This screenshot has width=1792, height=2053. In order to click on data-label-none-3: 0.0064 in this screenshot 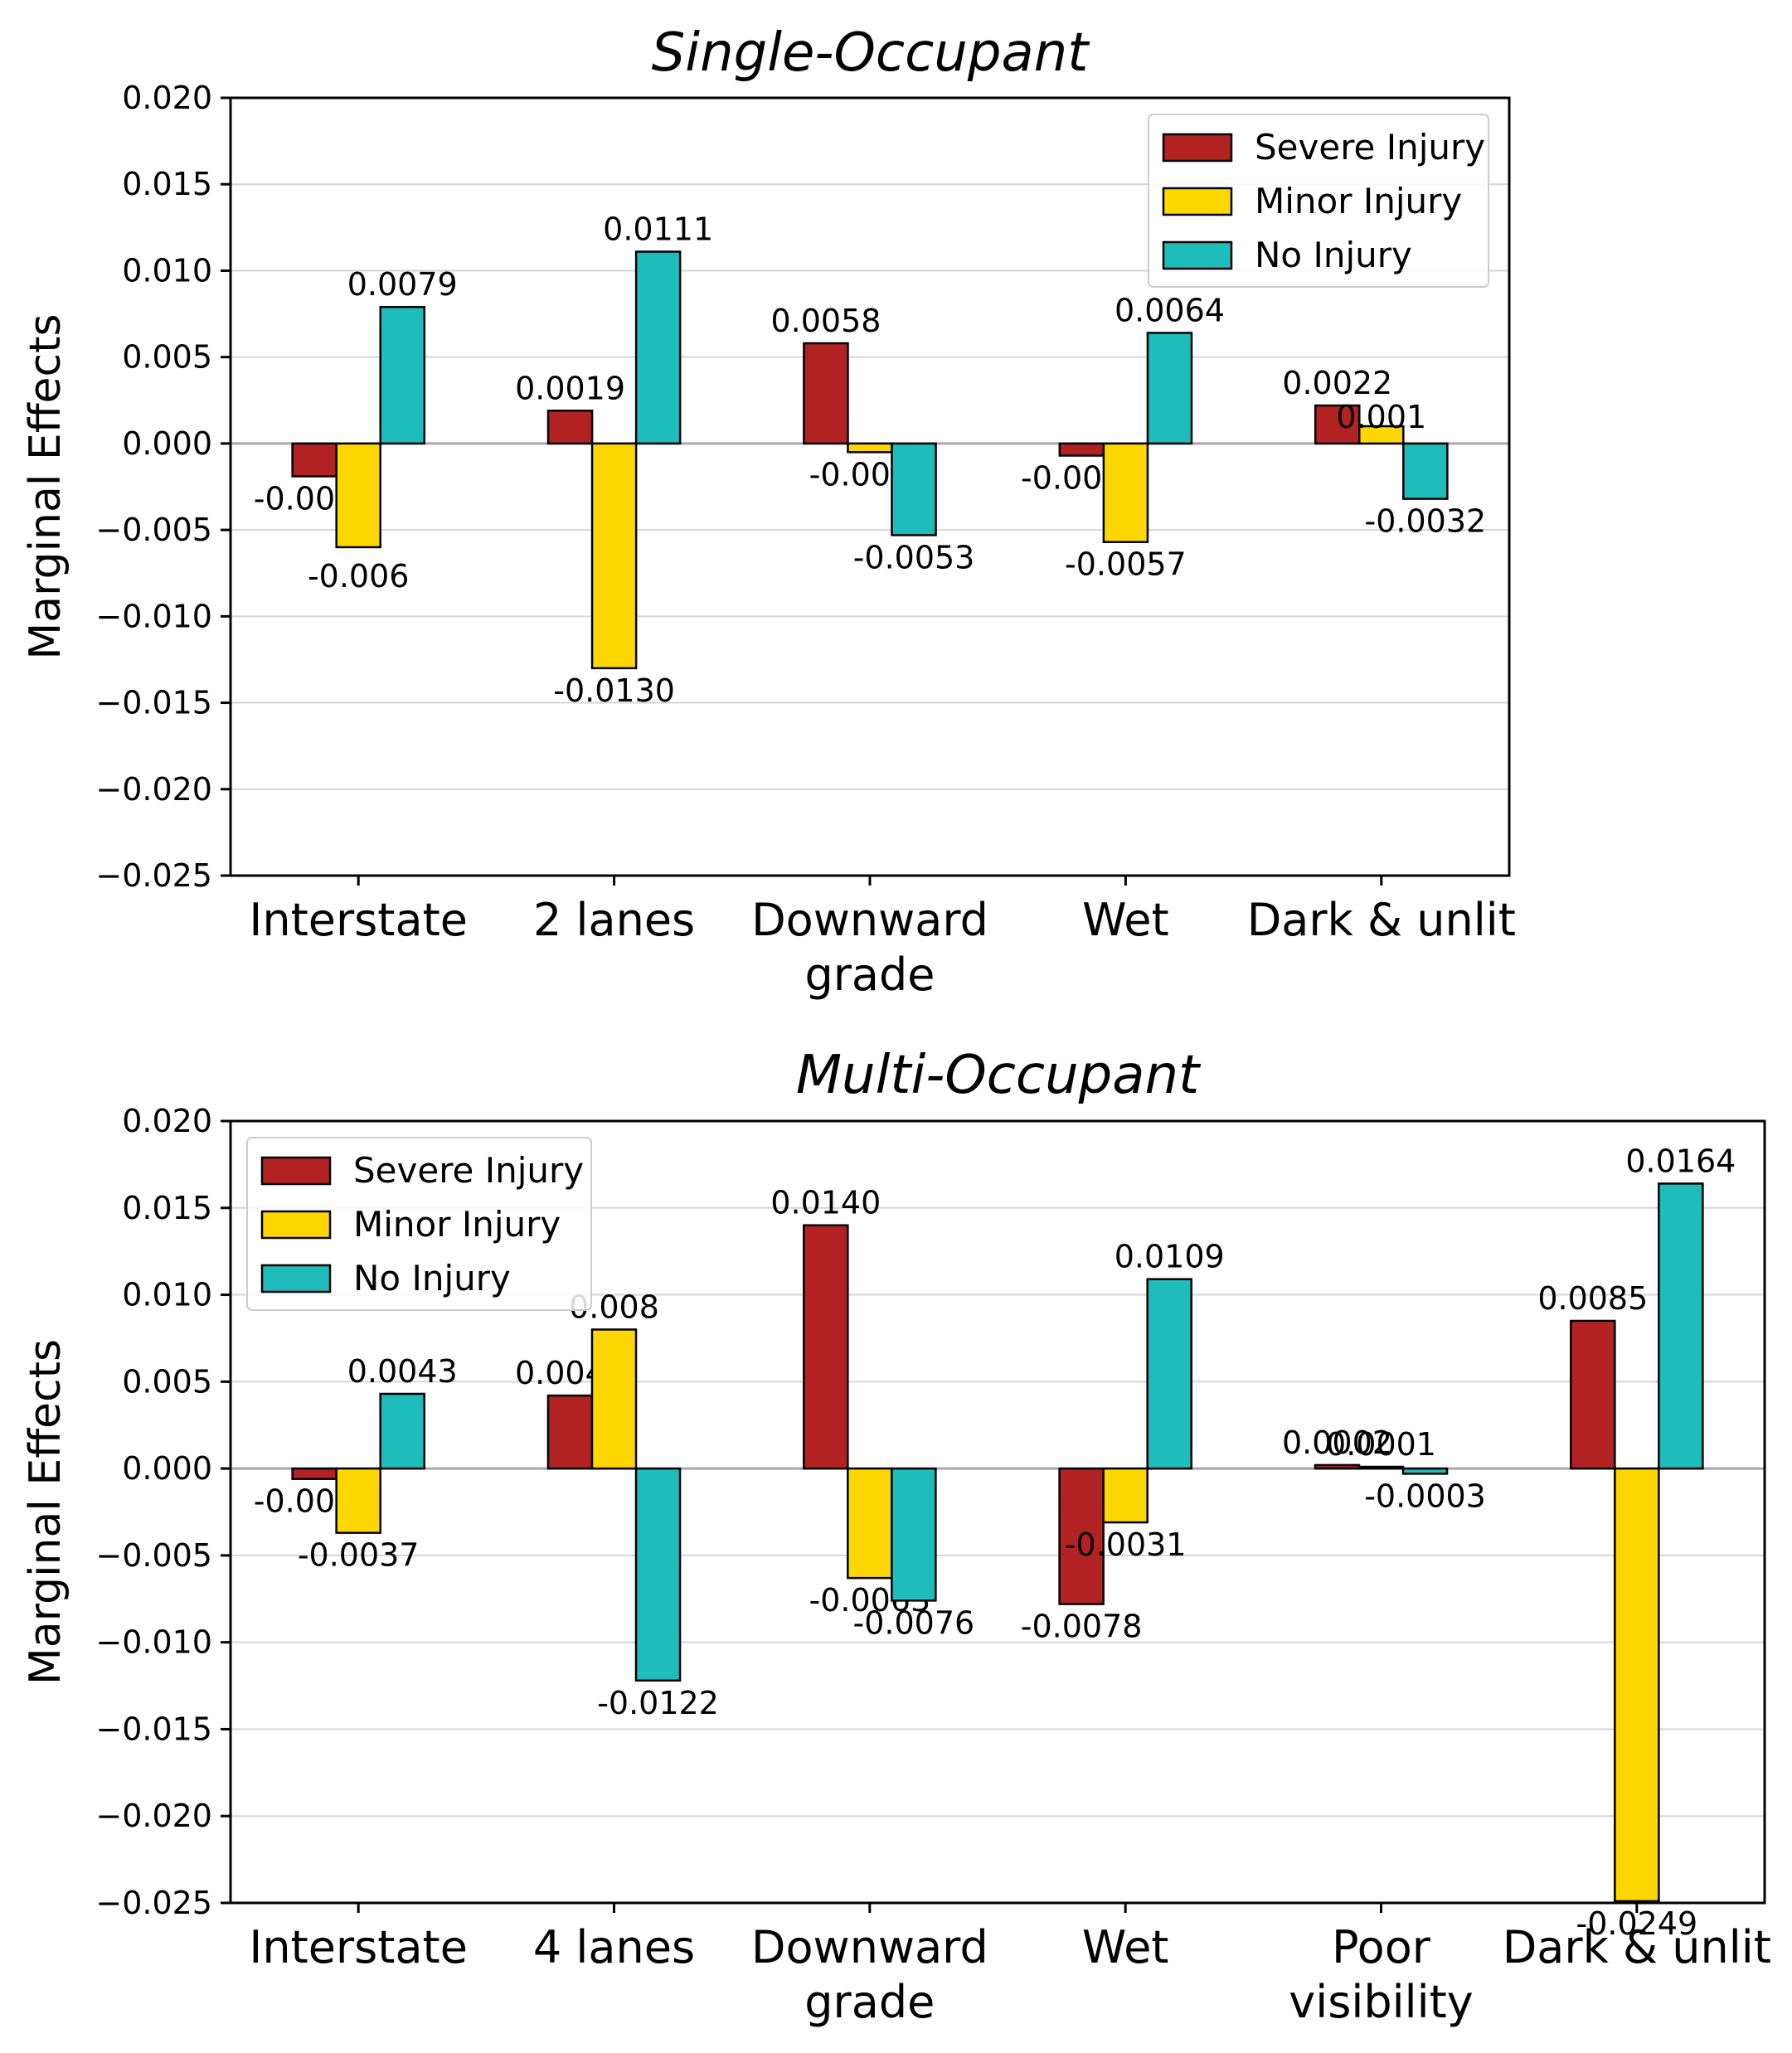, I will do `click(1170, 310)`.